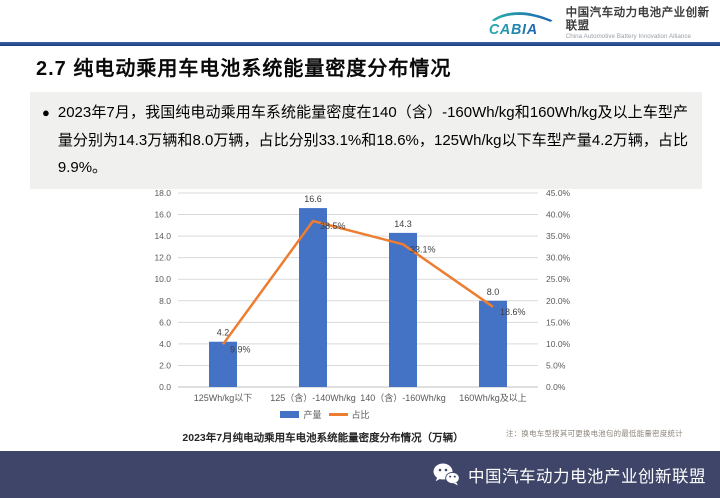  What do you see at coordinates (357, 282) in the screenshot?
I see `trend-line` at bounding box center [357, 282].